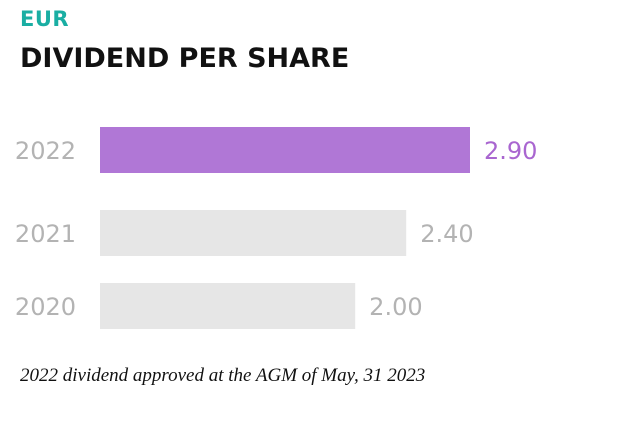 Image resolution: width=624 pixels, height=421 pixels. I want to click on chart-title: DIVIDEND PER SHARE, so click(185, 58).